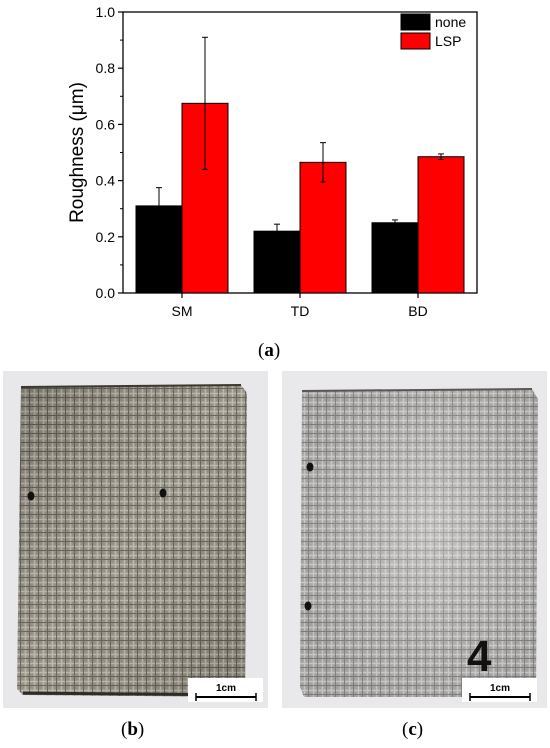  Describe the element at coordinates (415, 41) in the screenshot. I see `legend-swatch-lsp` at that location.